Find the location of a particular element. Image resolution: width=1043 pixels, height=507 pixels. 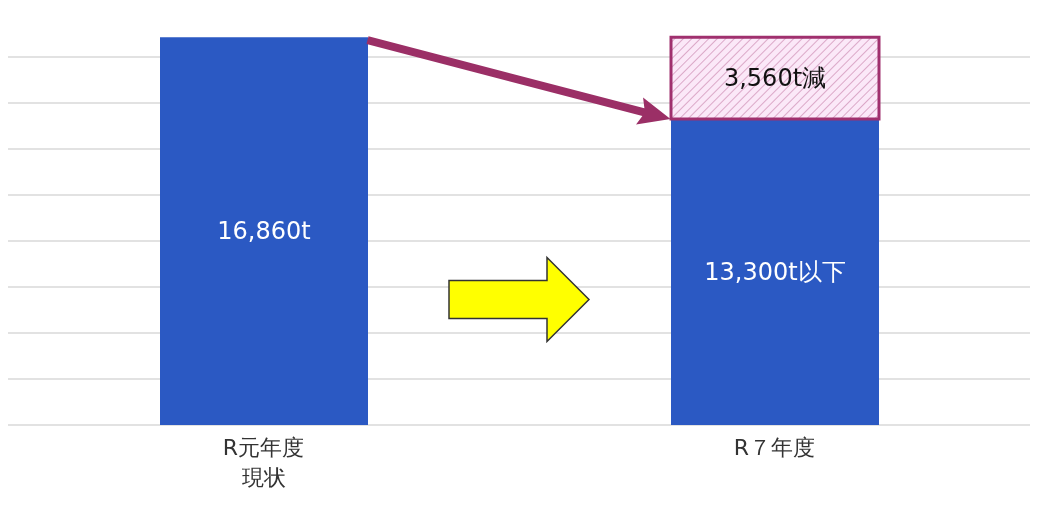

data-label: 13,300t以下 is located at coordinates (775, 272).